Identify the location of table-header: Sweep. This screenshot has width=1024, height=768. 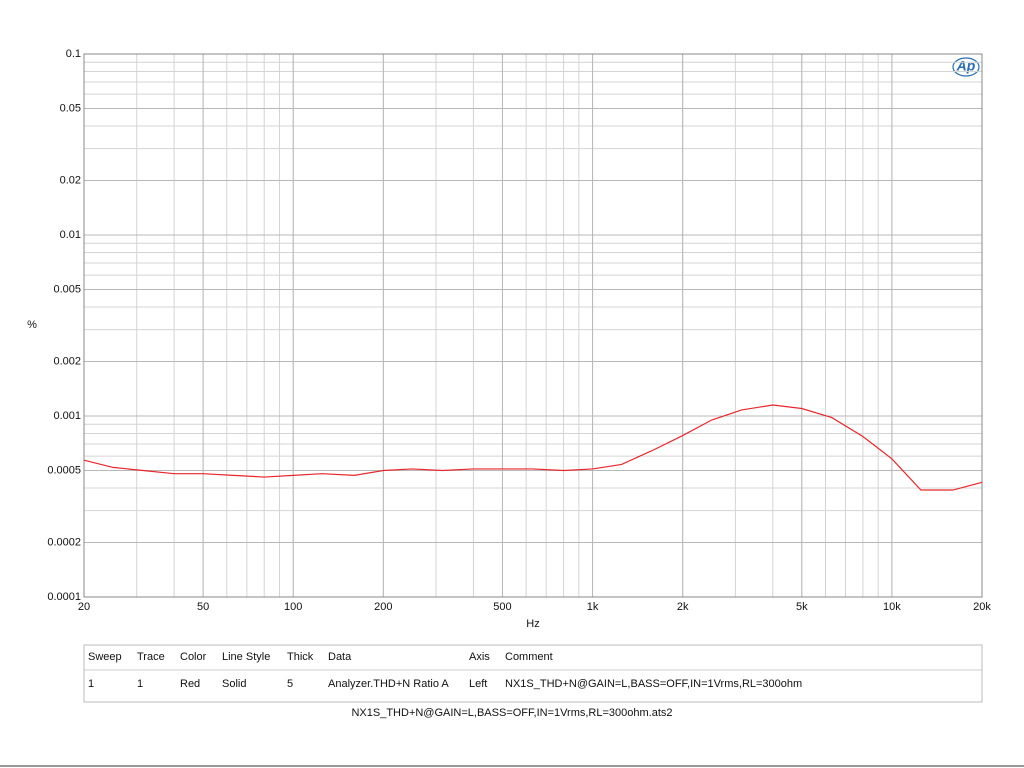
(105, 657).